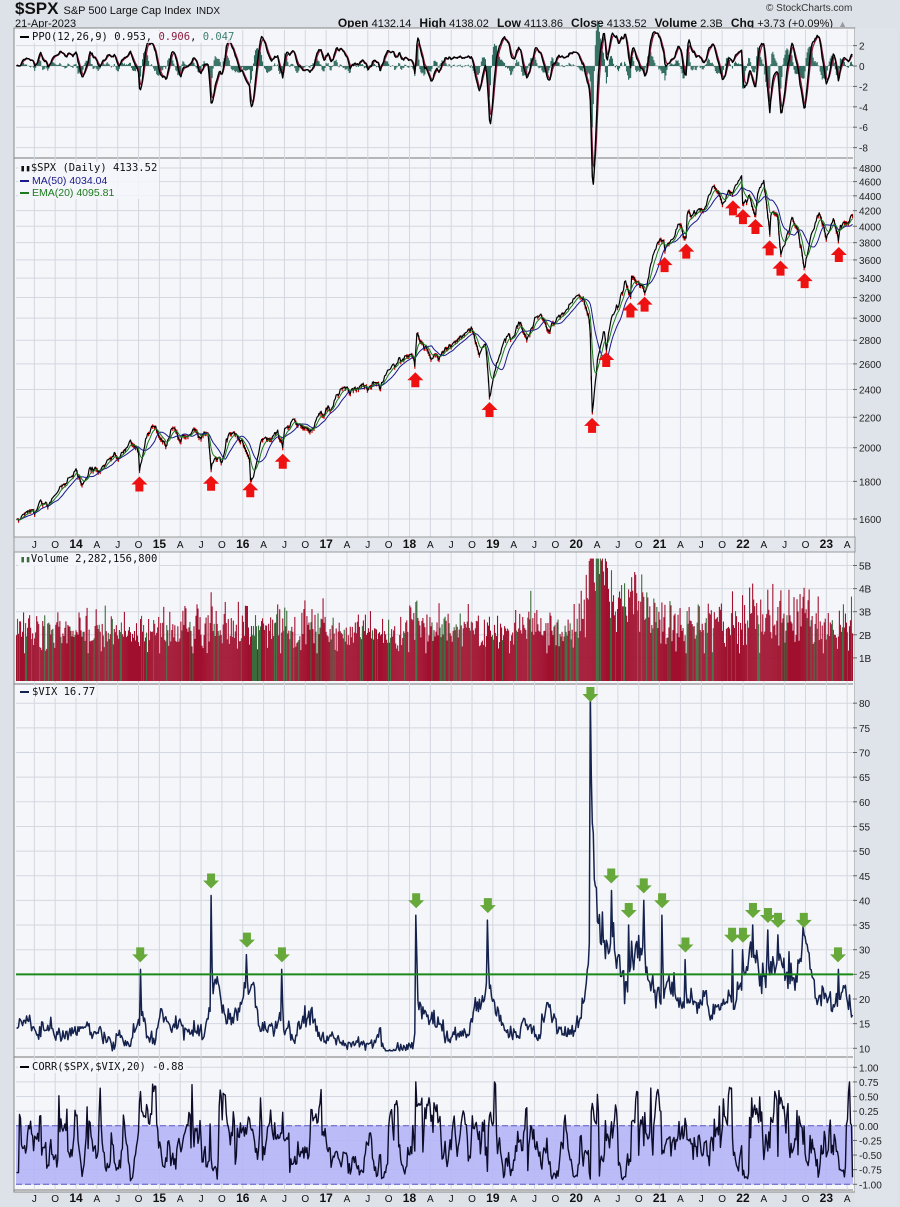  What do you see at coordinates (25, 169) in the screenshot?
I see `candle-icon: ▮▮` at bounding box center [25, 169].